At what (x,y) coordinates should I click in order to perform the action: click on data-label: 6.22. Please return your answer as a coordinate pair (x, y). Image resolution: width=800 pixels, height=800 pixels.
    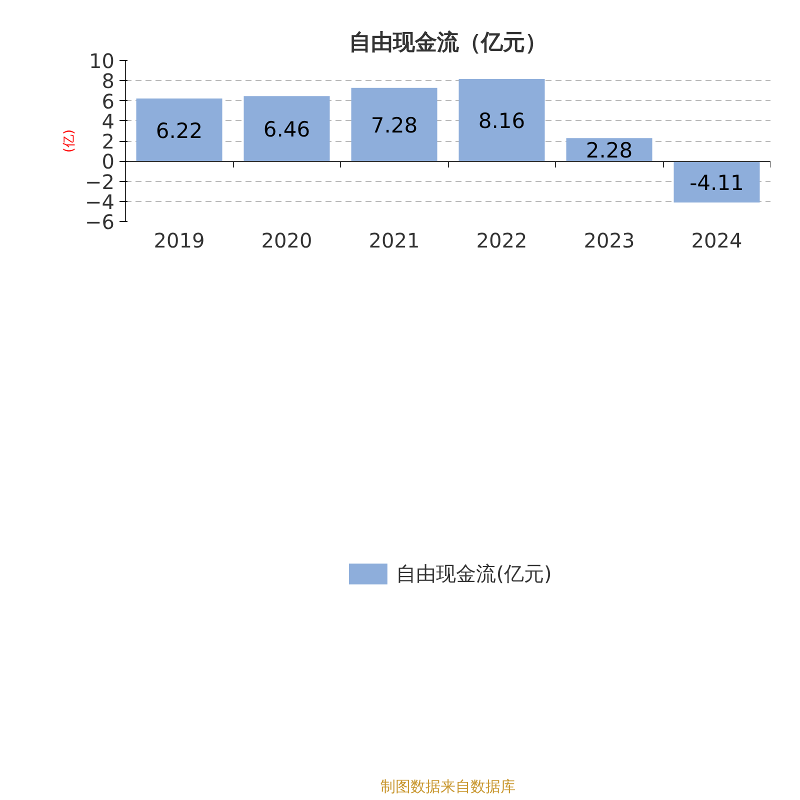
    Looking at the image, I should click on (179, 130).